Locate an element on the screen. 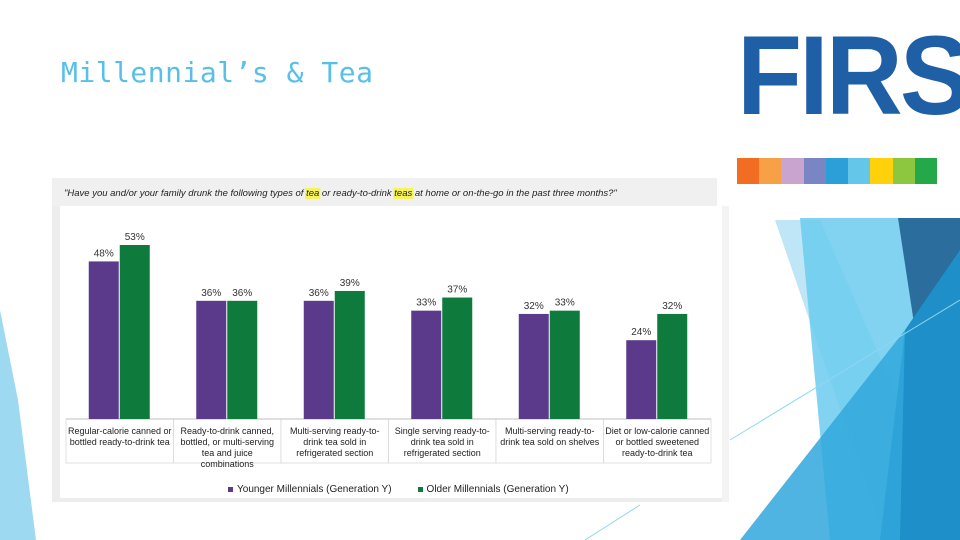 The image size is (960, 540). chart-bottom-border is located at coordinates (390, 500).